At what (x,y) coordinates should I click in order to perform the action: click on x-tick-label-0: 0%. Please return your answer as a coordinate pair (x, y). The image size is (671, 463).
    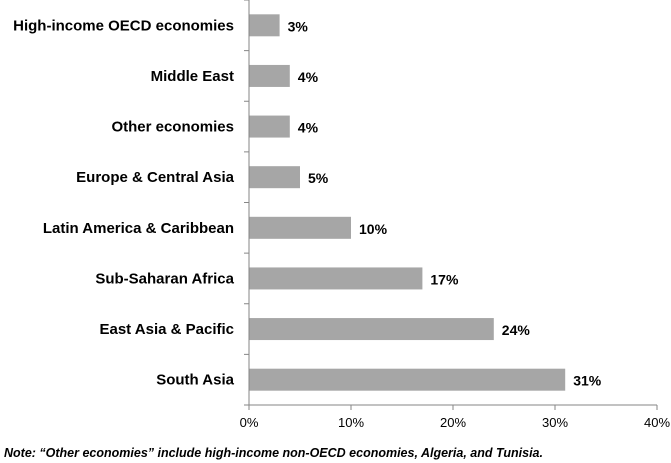
    Looking at the image, I should click on (249, 422).